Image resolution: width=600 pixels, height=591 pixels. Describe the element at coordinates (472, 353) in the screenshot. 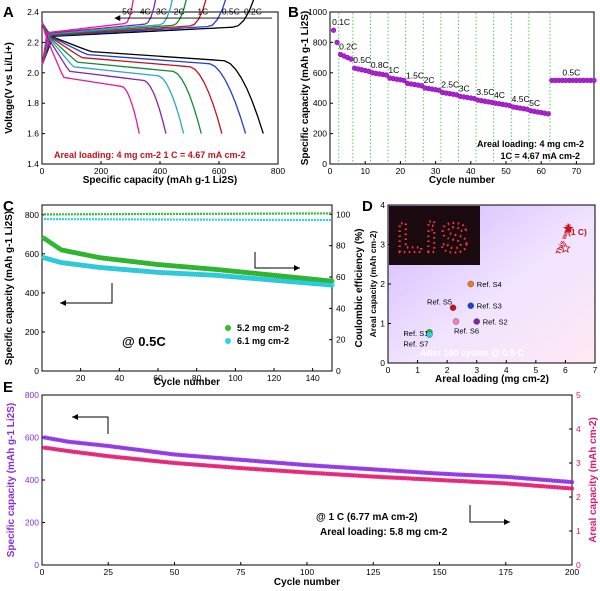

I see `panel-d-annotation: After 100 cycles @ 0.5 C` at that location.